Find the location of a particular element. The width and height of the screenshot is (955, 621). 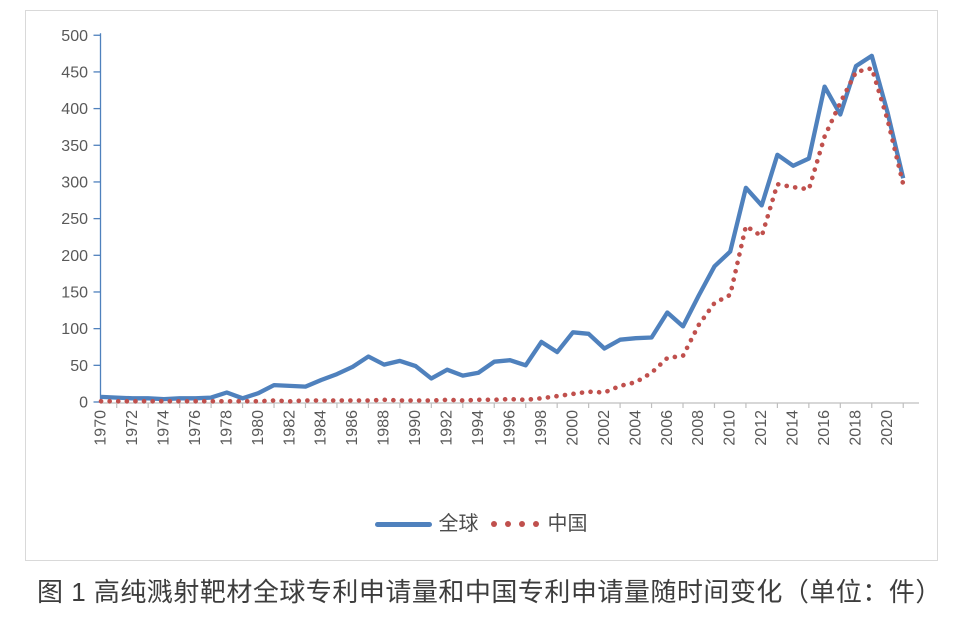

x-tick-label: 2018 is located at coordinates (856, 428).